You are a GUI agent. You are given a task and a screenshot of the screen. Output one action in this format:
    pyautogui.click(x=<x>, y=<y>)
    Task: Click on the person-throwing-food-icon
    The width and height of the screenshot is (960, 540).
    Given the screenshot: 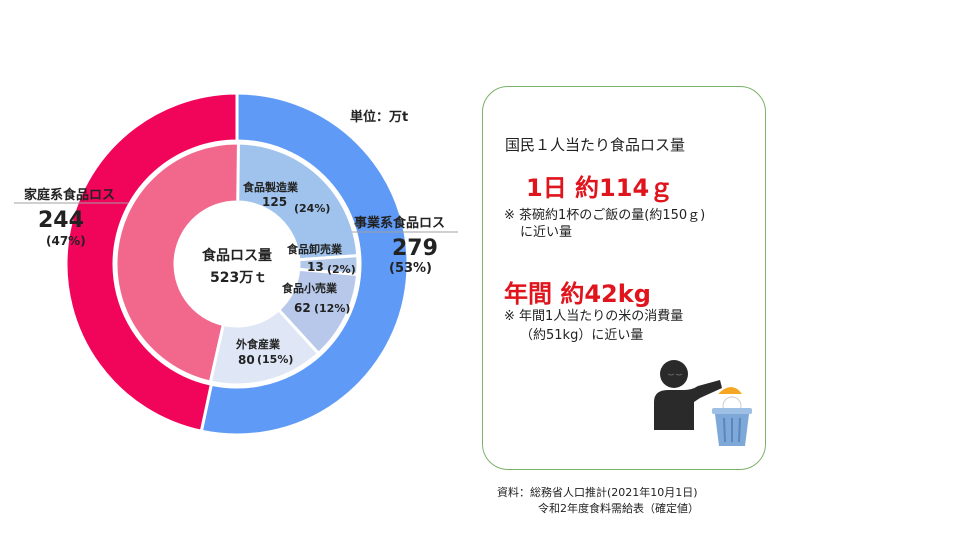 What is the action you would take?
    pyautogui.click(x=703, y=403)
    